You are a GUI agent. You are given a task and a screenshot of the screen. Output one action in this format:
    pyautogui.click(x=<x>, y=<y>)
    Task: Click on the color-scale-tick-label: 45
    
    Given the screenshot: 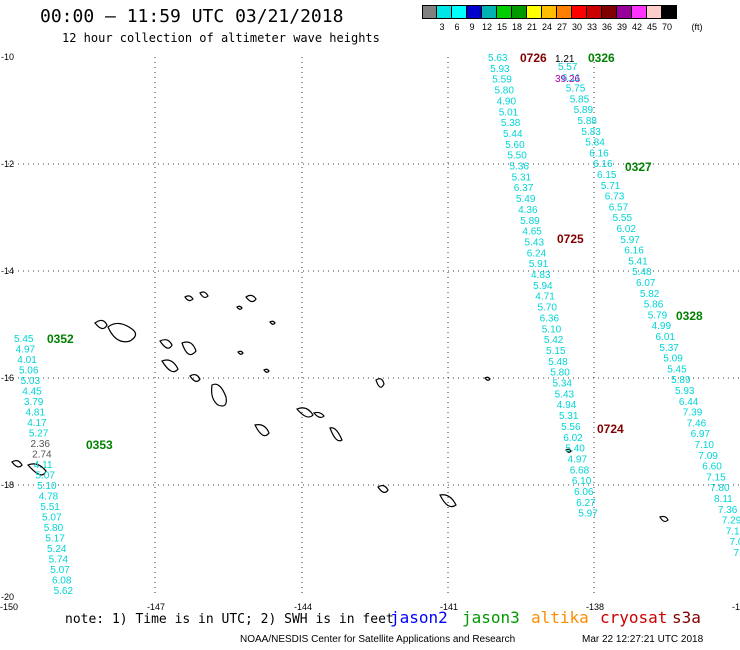 What is the action you would take?
    pyautogui.click(x=651, y=27)
    